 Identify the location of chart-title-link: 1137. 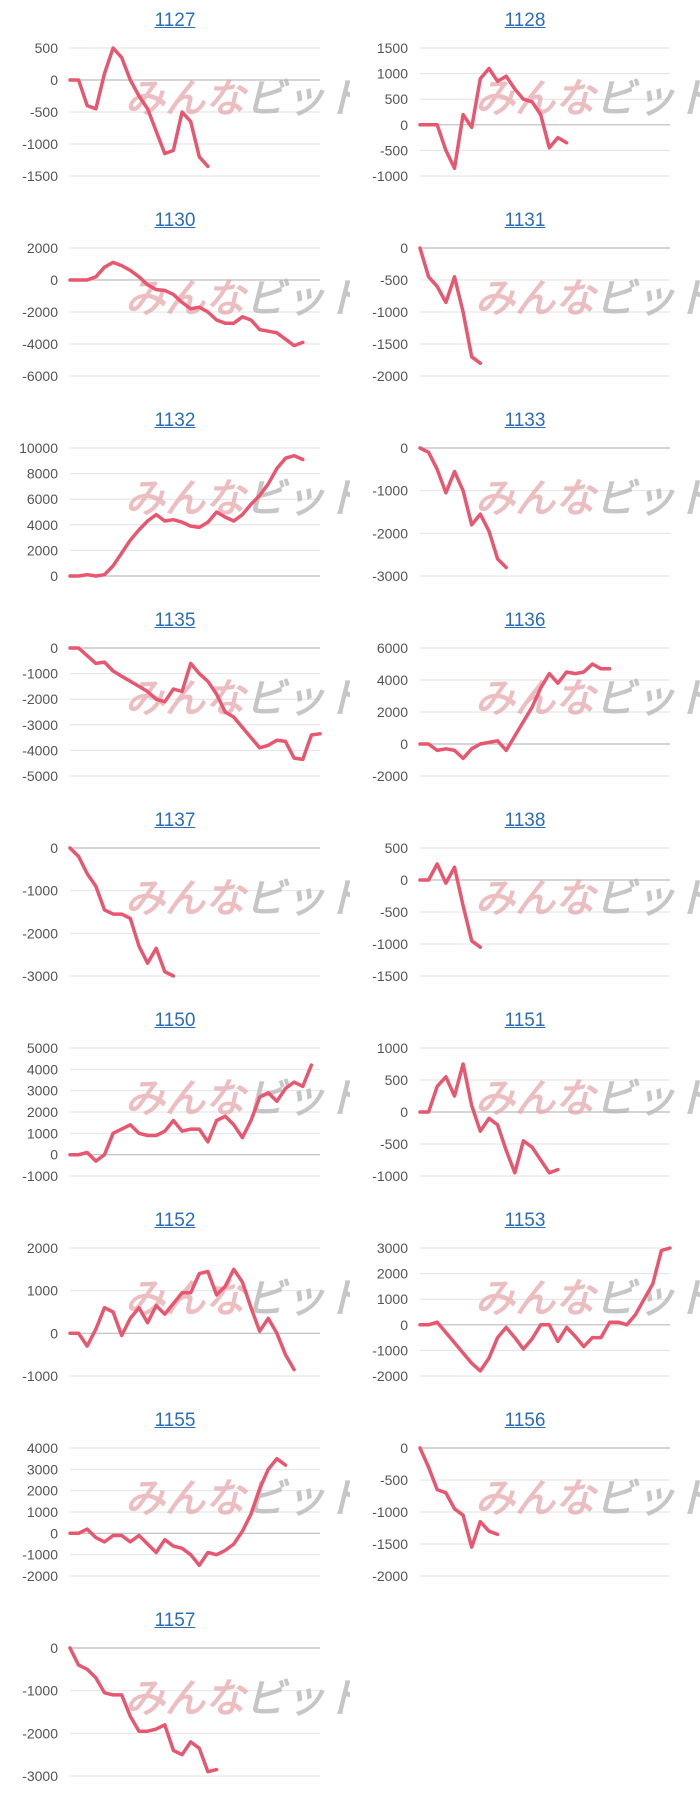
(175, 820).